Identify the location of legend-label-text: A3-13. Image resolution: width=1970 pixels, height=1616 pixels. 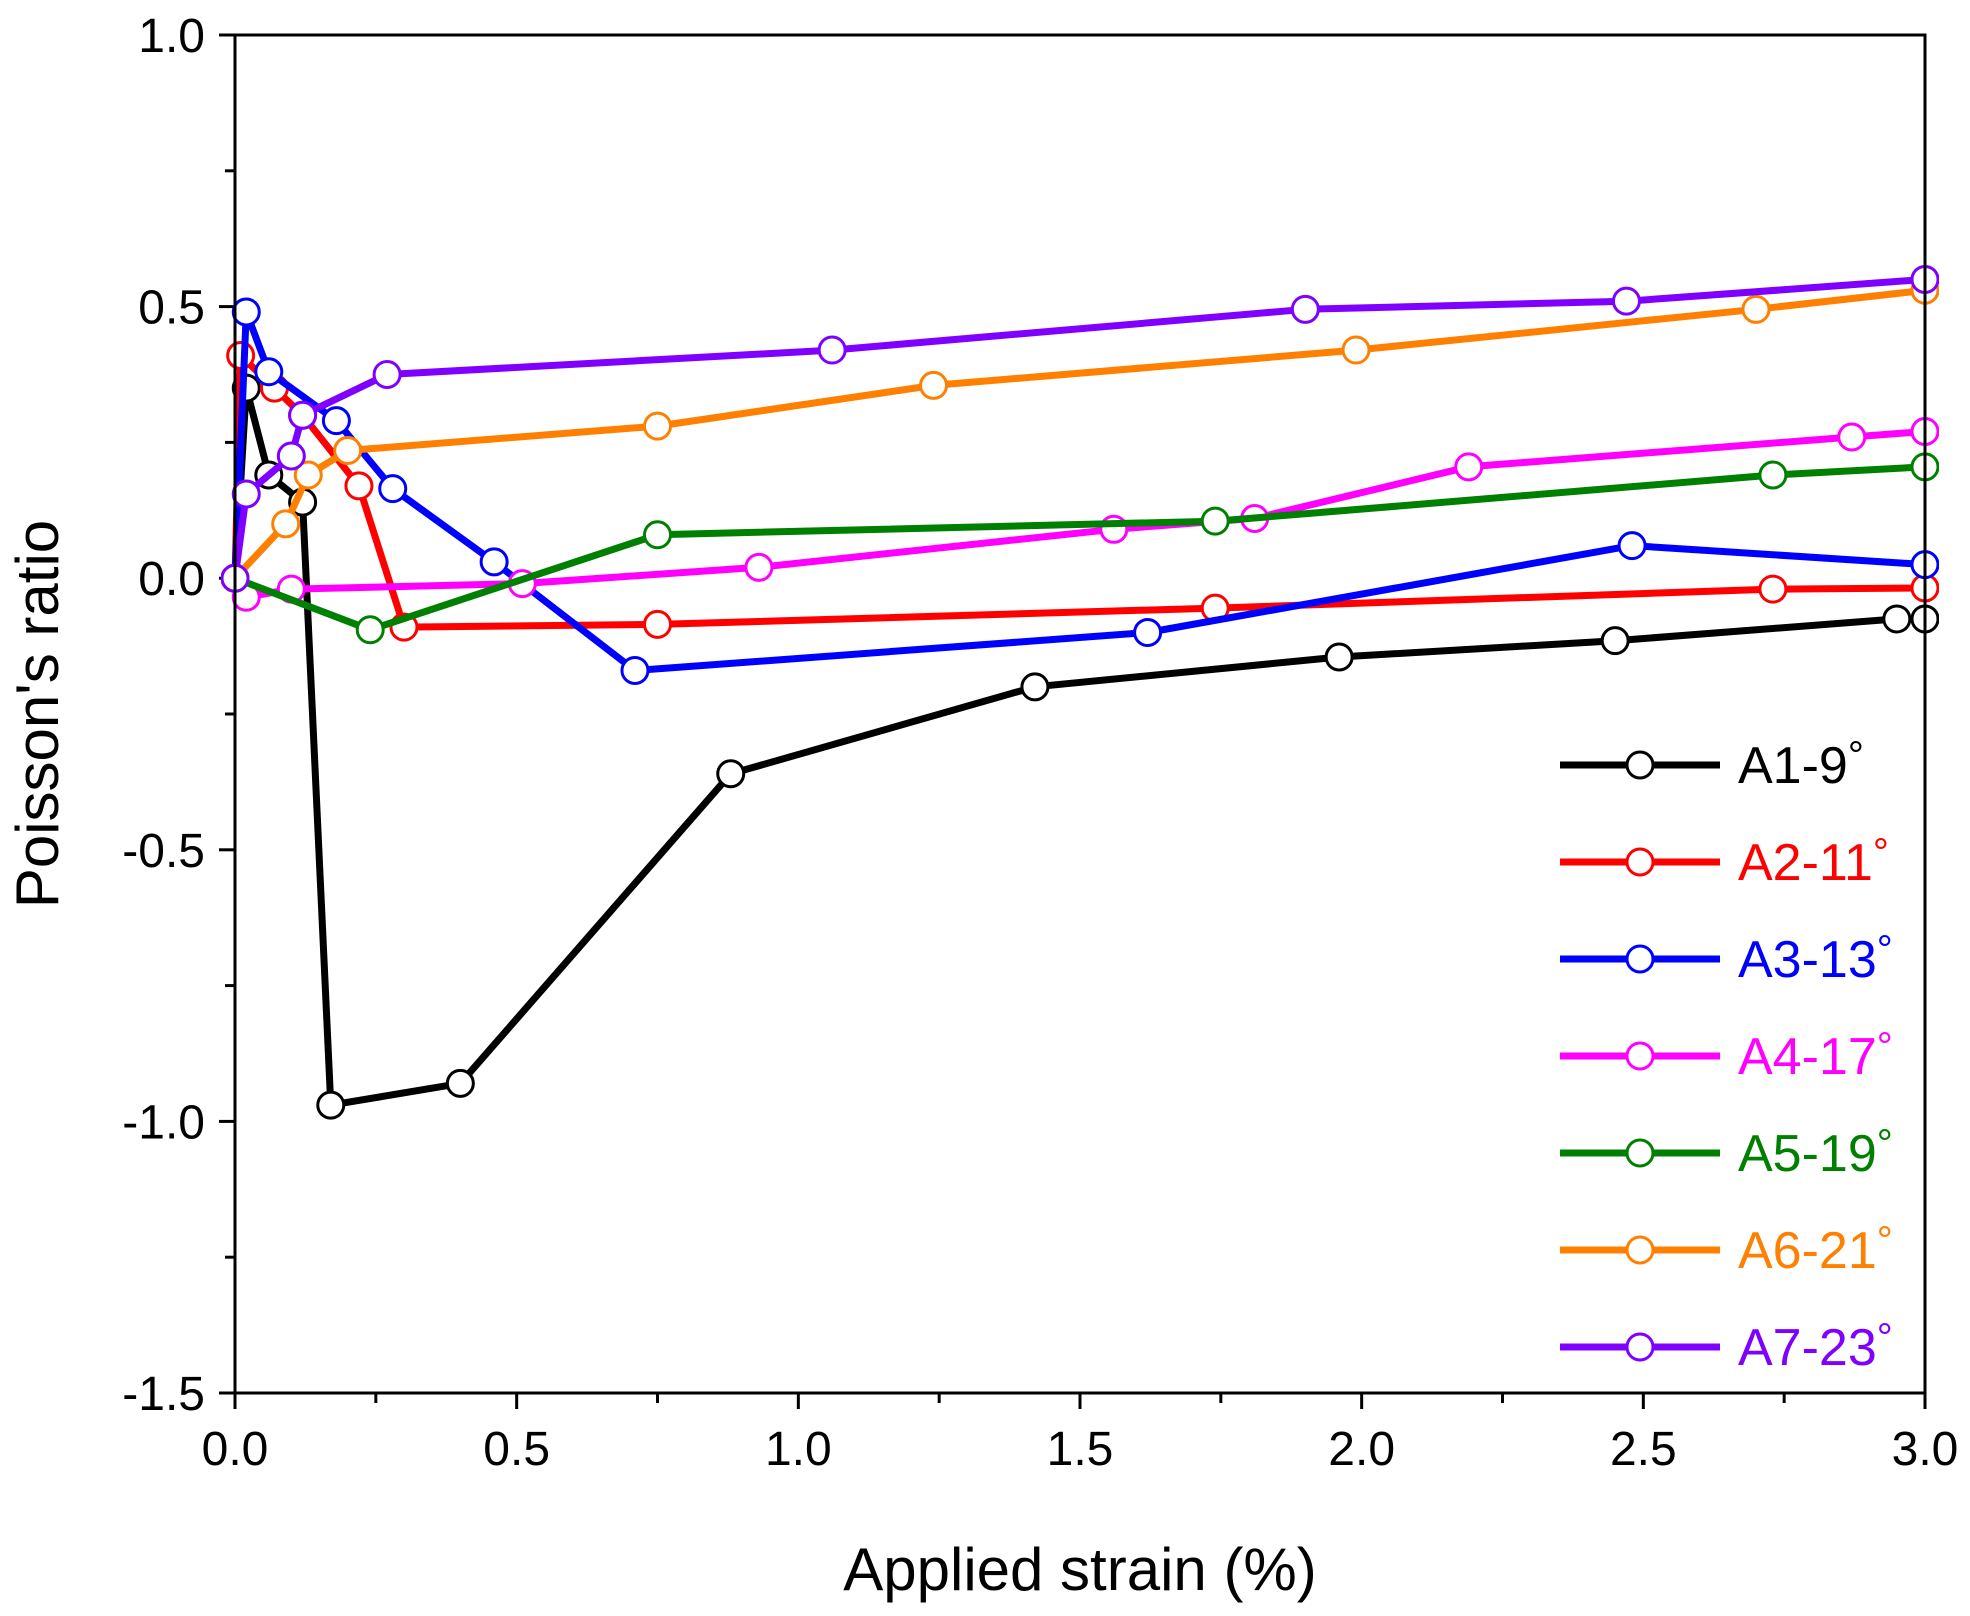
(1807, 960).